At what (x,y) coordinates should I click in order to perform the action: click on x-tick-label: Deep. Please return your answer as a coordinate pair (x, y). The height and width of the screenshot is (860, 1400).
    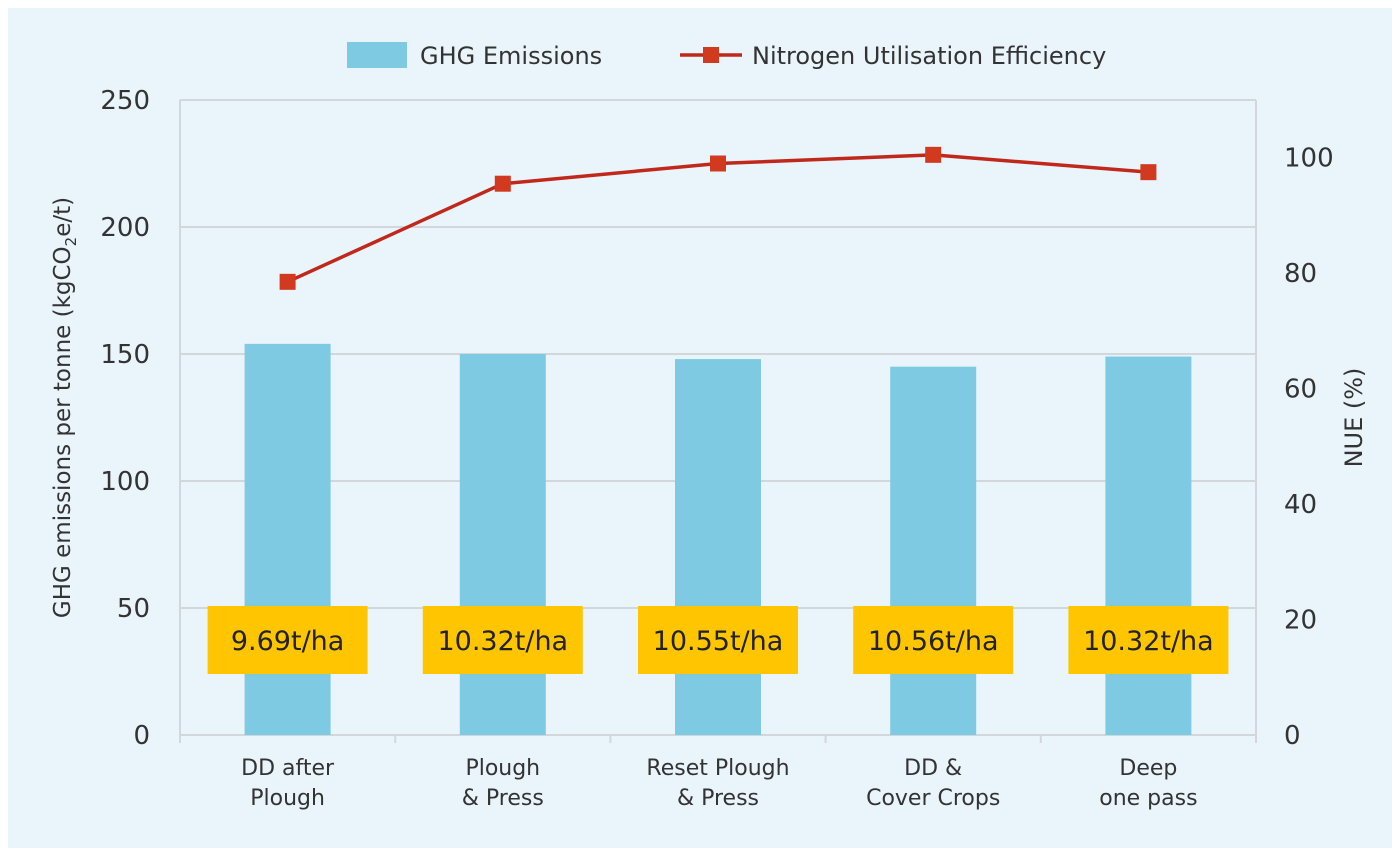
    Looking at the image, I should click on (1148, 768).